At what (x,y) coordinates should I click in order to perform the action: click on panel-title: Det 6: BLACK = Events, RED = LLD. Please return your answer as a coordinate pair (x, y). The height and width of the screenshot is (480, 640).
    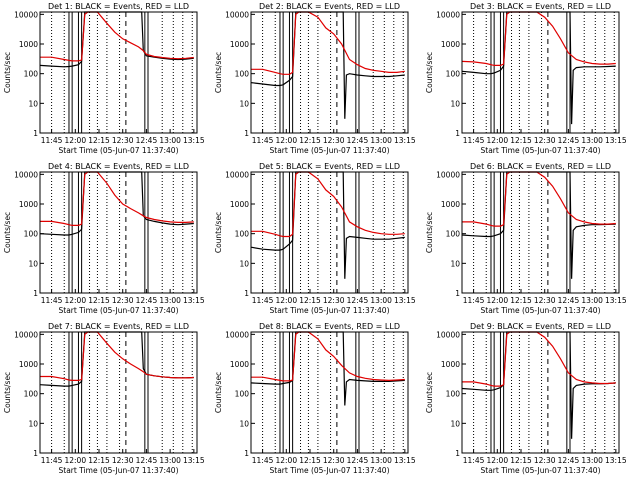
    Looking at the image, I should click on (540, 166).